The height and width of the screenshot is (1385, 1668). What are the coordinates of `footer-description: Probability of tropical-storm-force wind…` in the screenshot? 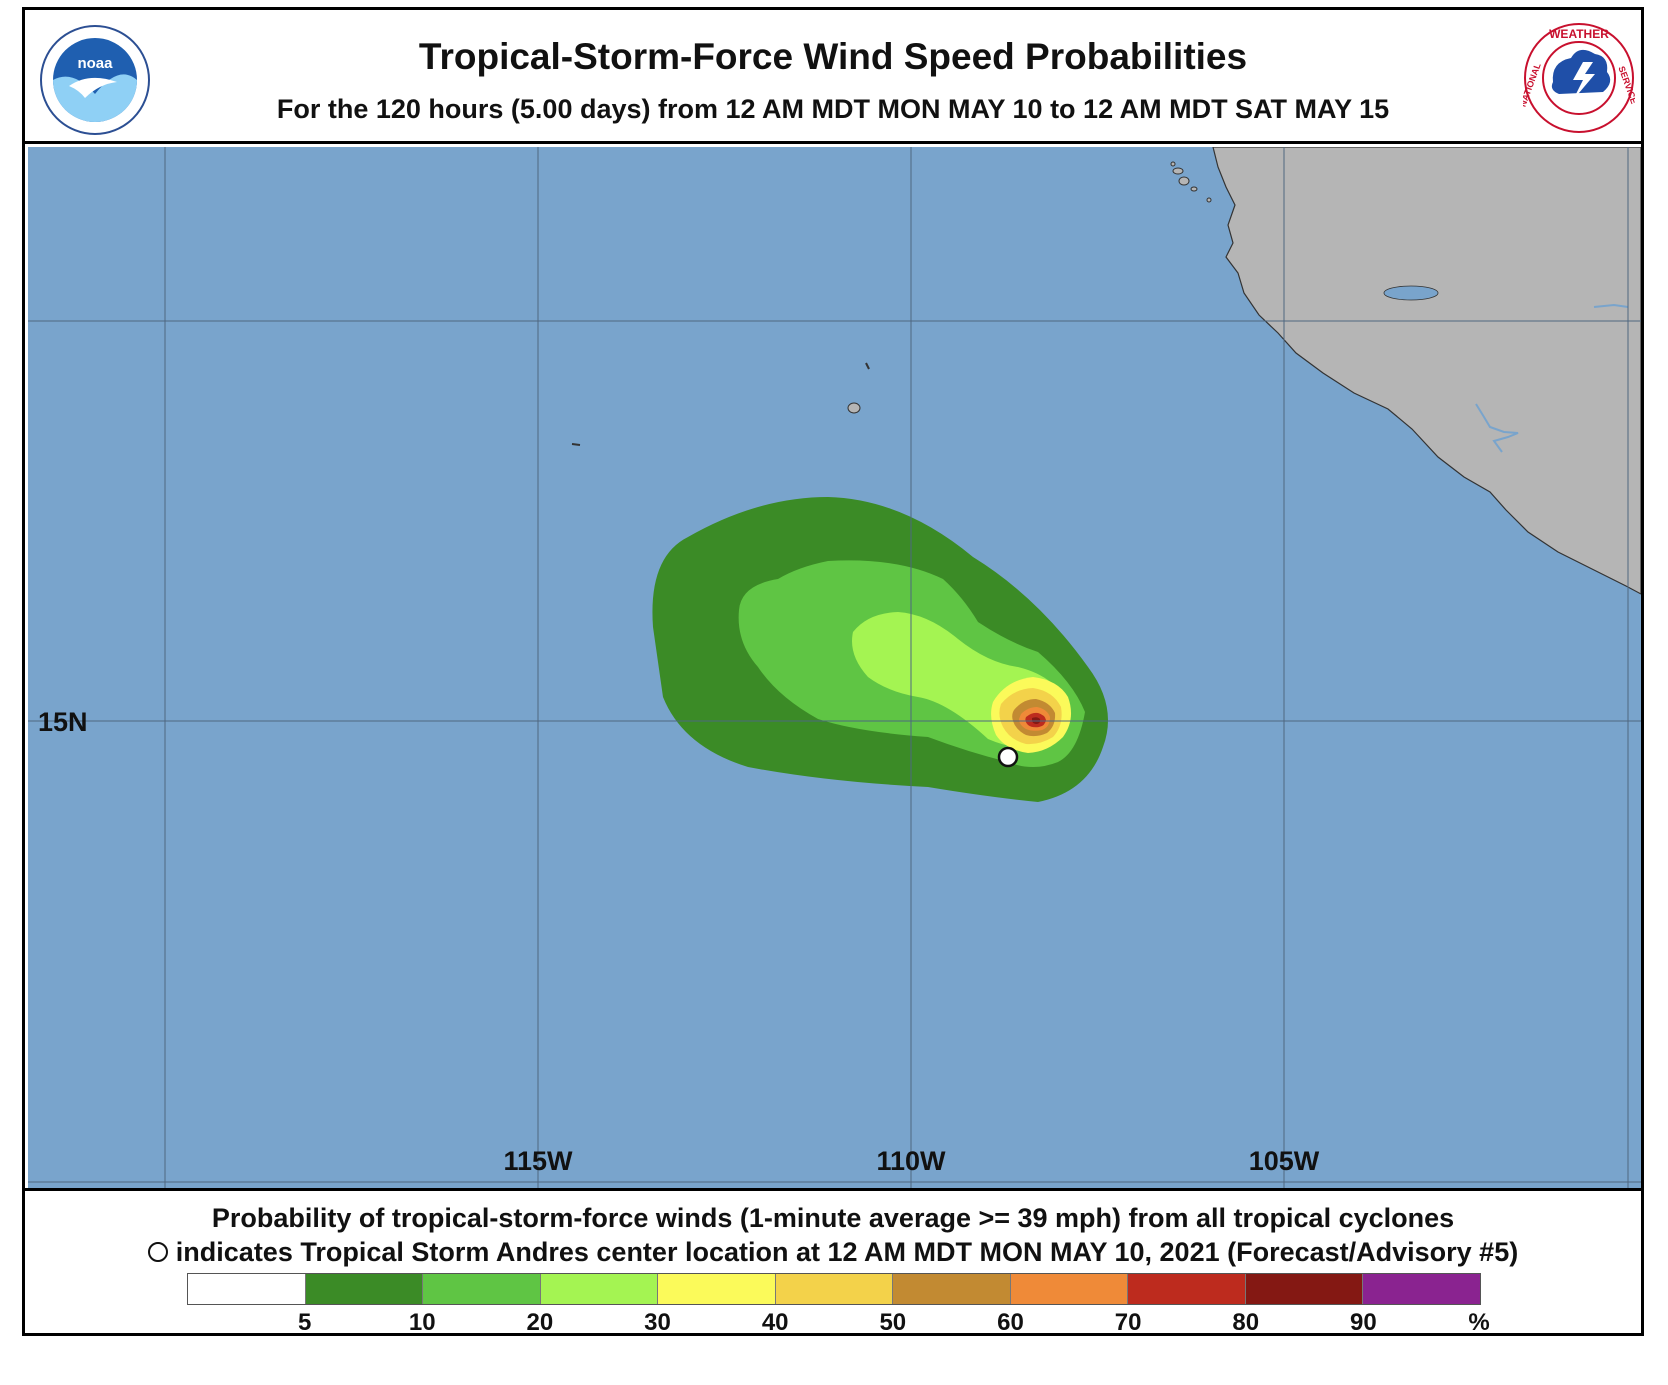 It's located at (833, 1218).